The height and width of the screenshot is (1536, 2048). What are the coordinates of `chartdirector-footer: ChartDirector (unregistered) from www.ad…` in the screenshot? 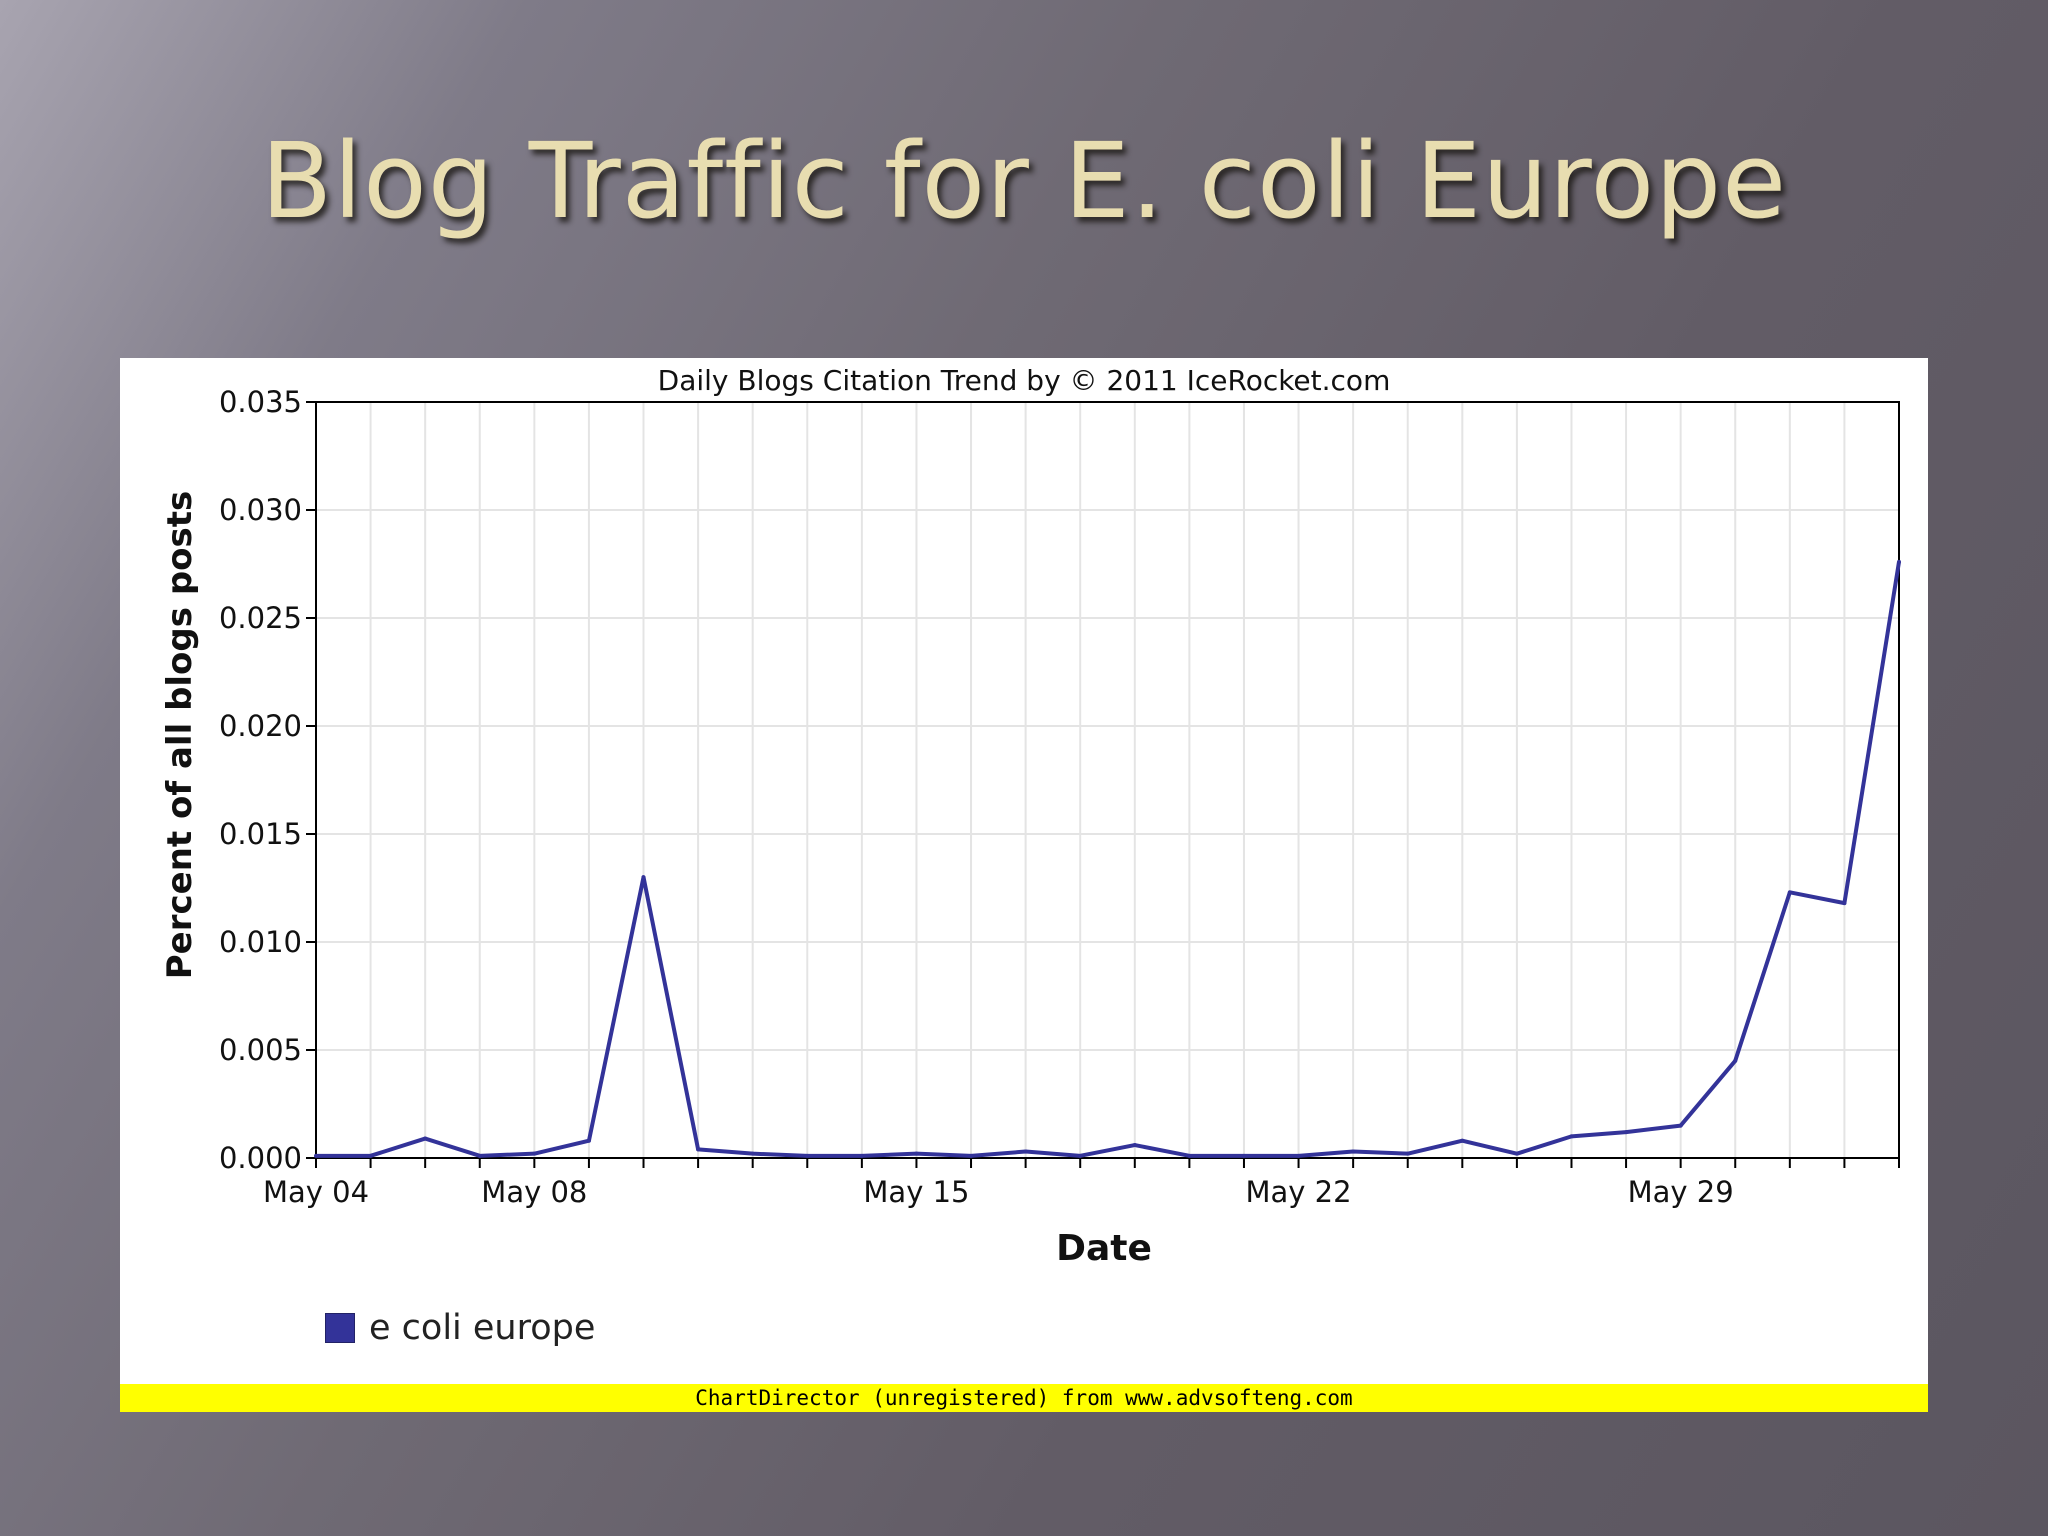 It's located at (1024, 1398).